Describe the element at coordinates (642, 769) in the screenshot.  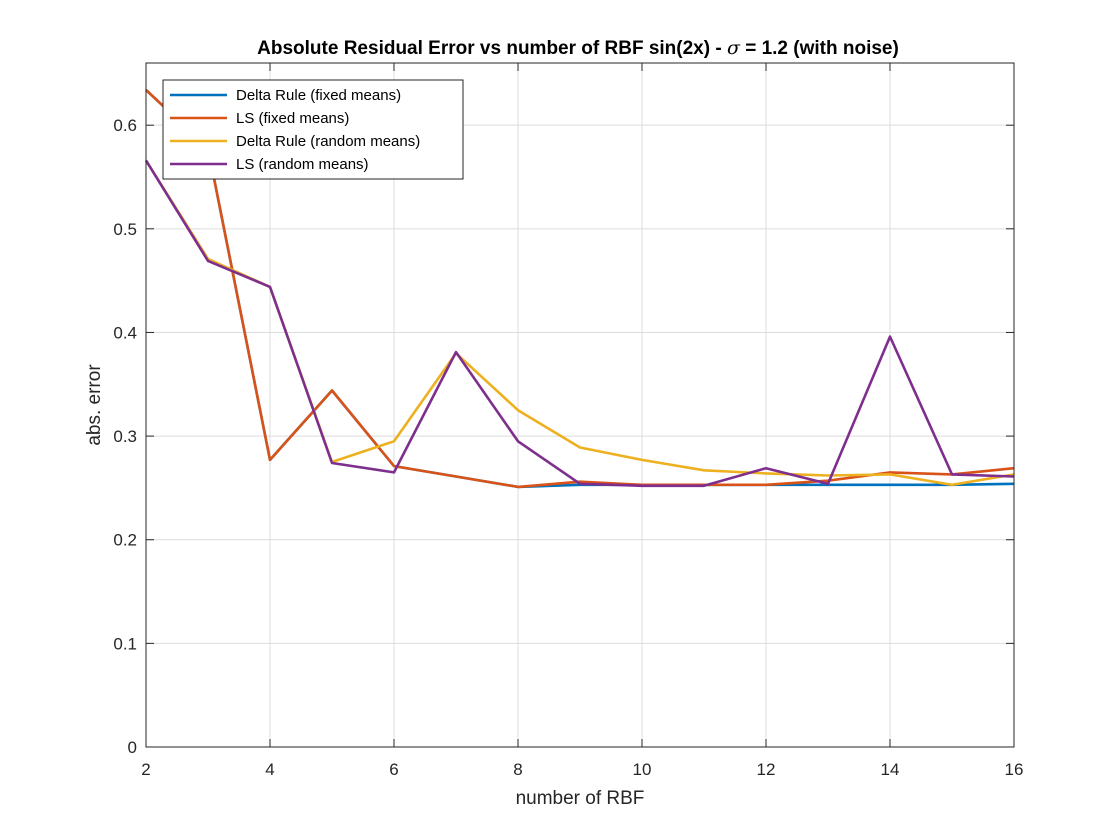
I see `x-tick-label: 10` at that location.